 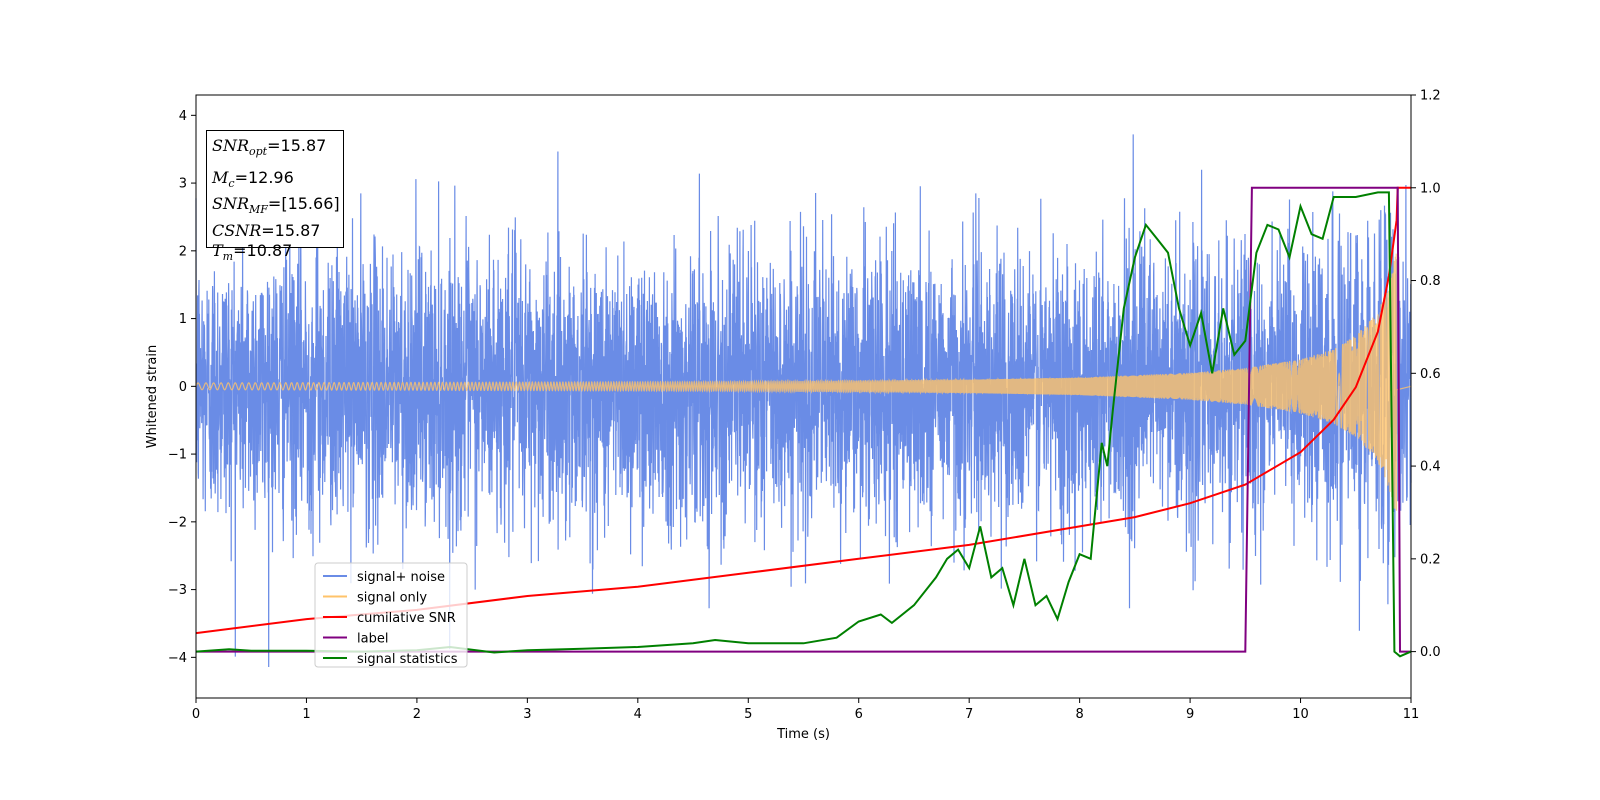 What do you see at coordinates (1430, 559) in the screenshot?
I see `y2-tick-label: 0.2` at bounding box center [1430, 559].